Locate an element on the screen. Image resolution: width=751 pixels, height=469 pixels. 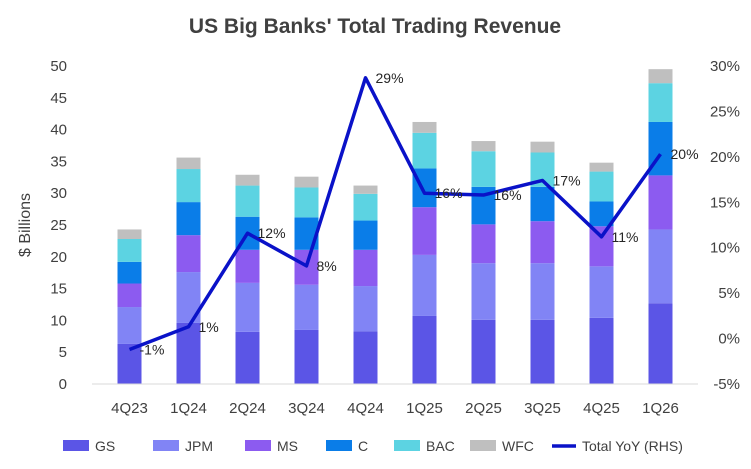
legend-label: JPM is located at coordinates (199, 446).